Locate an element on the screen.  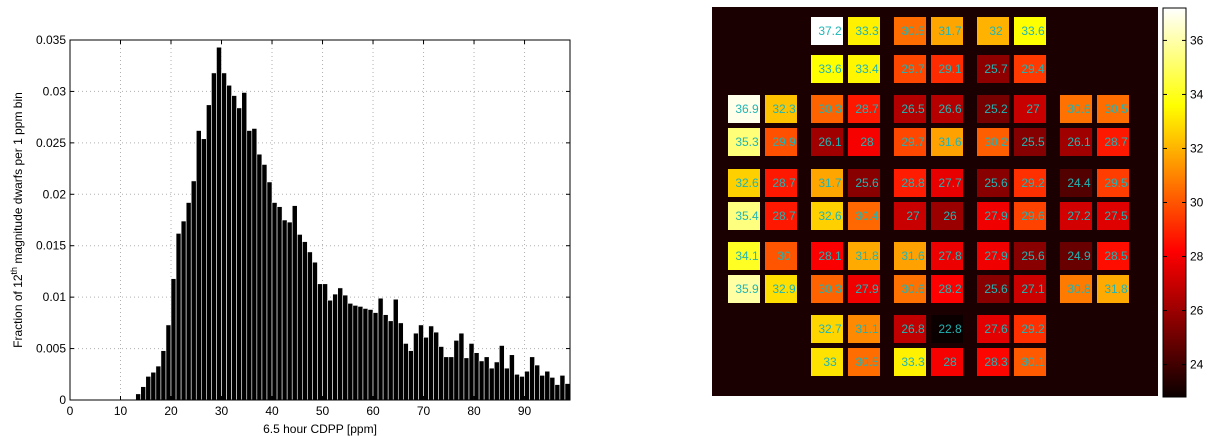
heatmap-cell-label: 34.1 is located at coordinates (747, 256).